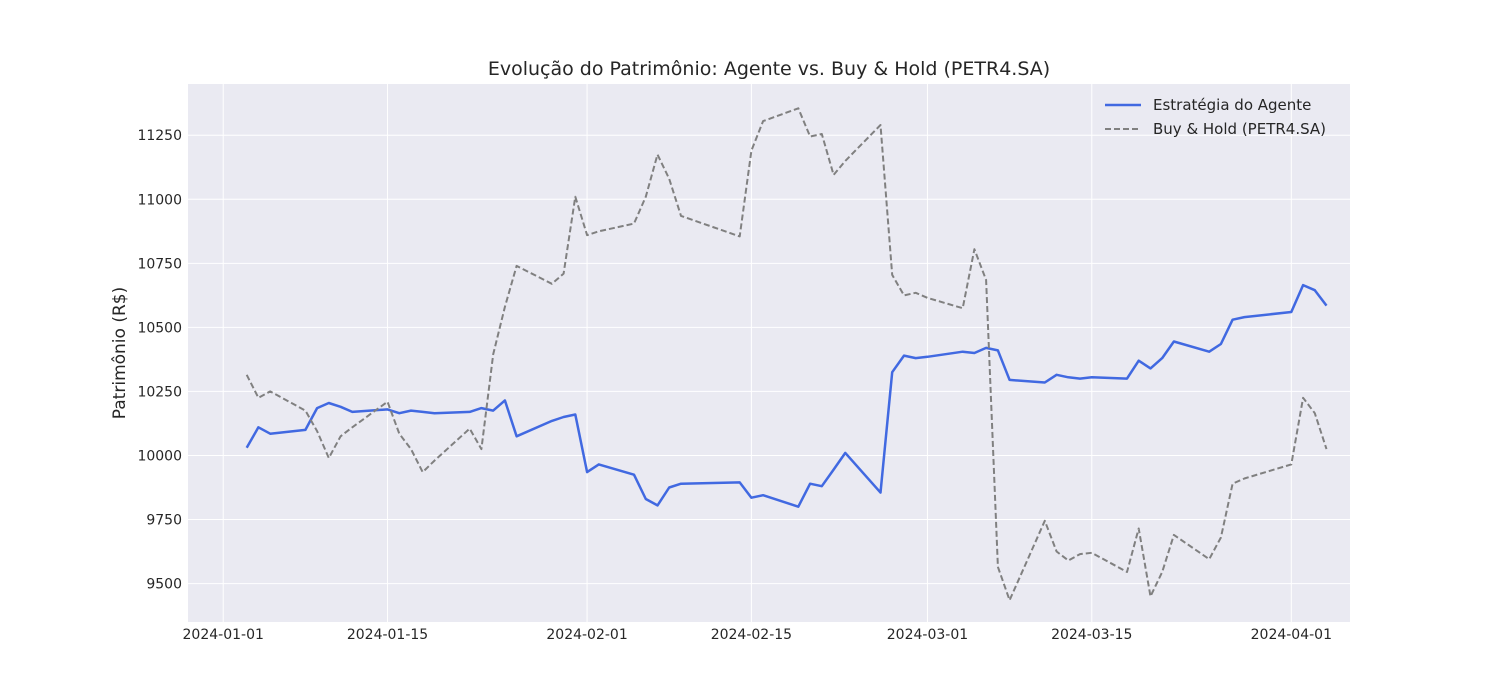 This screenshot has height=700, width=1500. What do you see at coordinates (120, 353) in the screenshot?
I see `y-axis-title: Patrimônio (R$)` at bounding box center [120, 353].